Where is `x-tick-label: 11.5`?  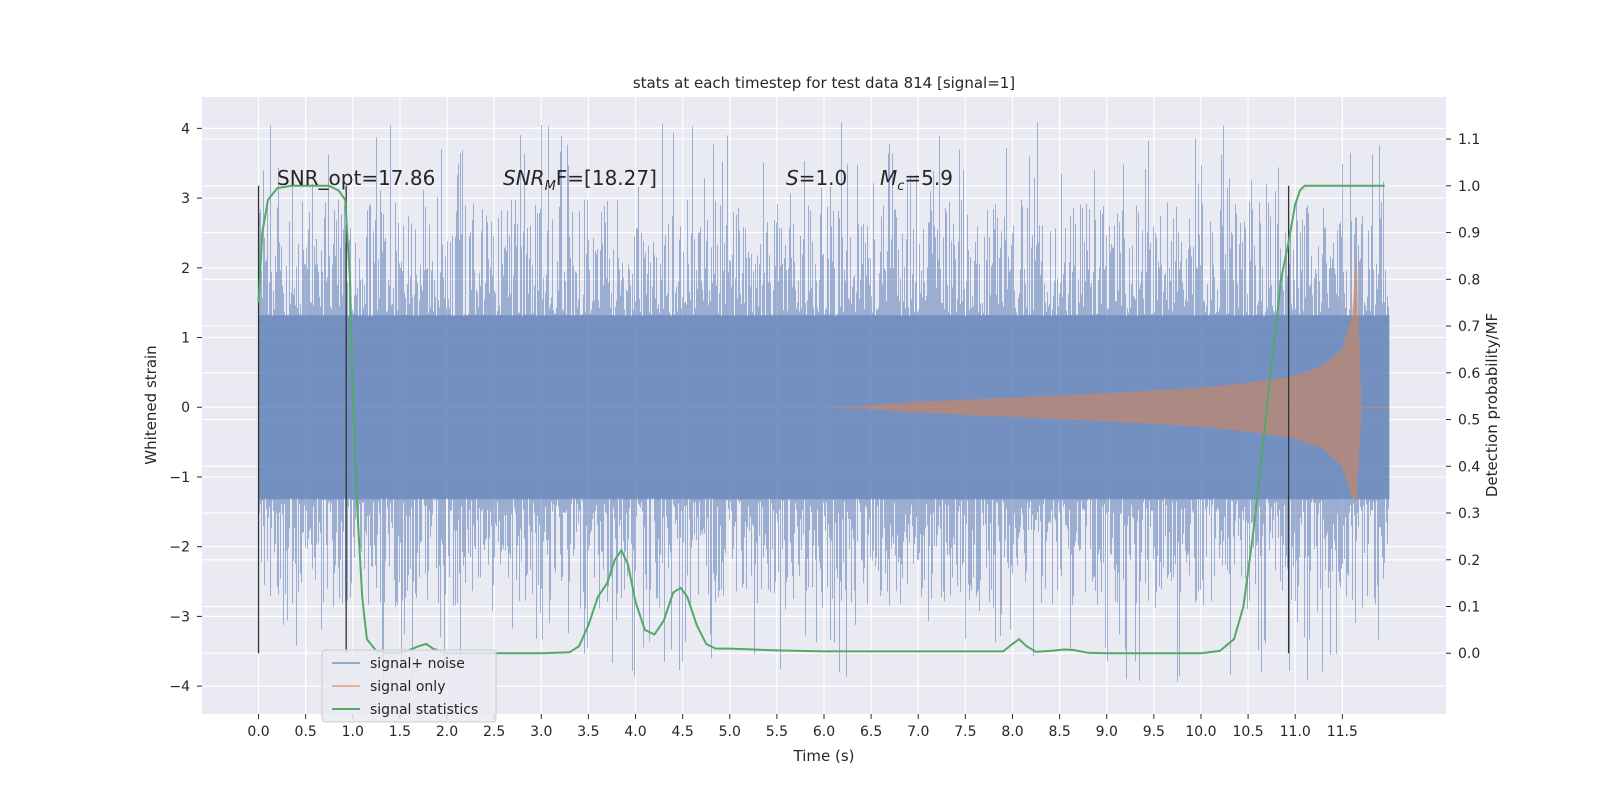
x-tick-label: 11.5 is located at coordinates (1342, 732).